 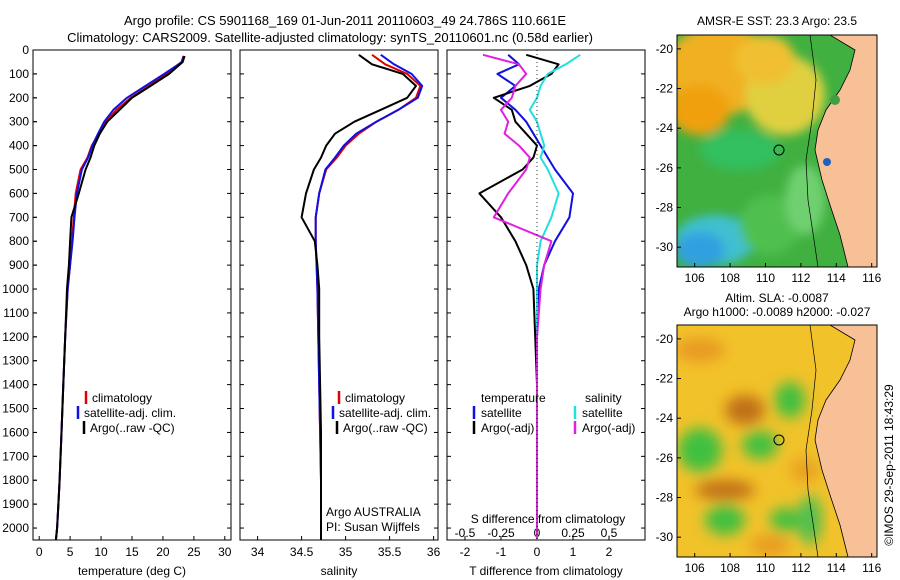 I want to click on xtick-label: 36, so click(x=434, y=552).